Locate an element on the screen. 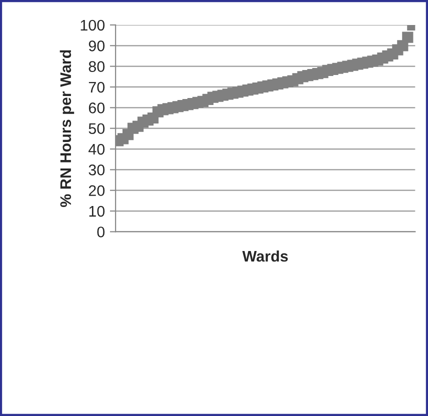  y-tick-label: 90 is located at coordinates (96, 46).